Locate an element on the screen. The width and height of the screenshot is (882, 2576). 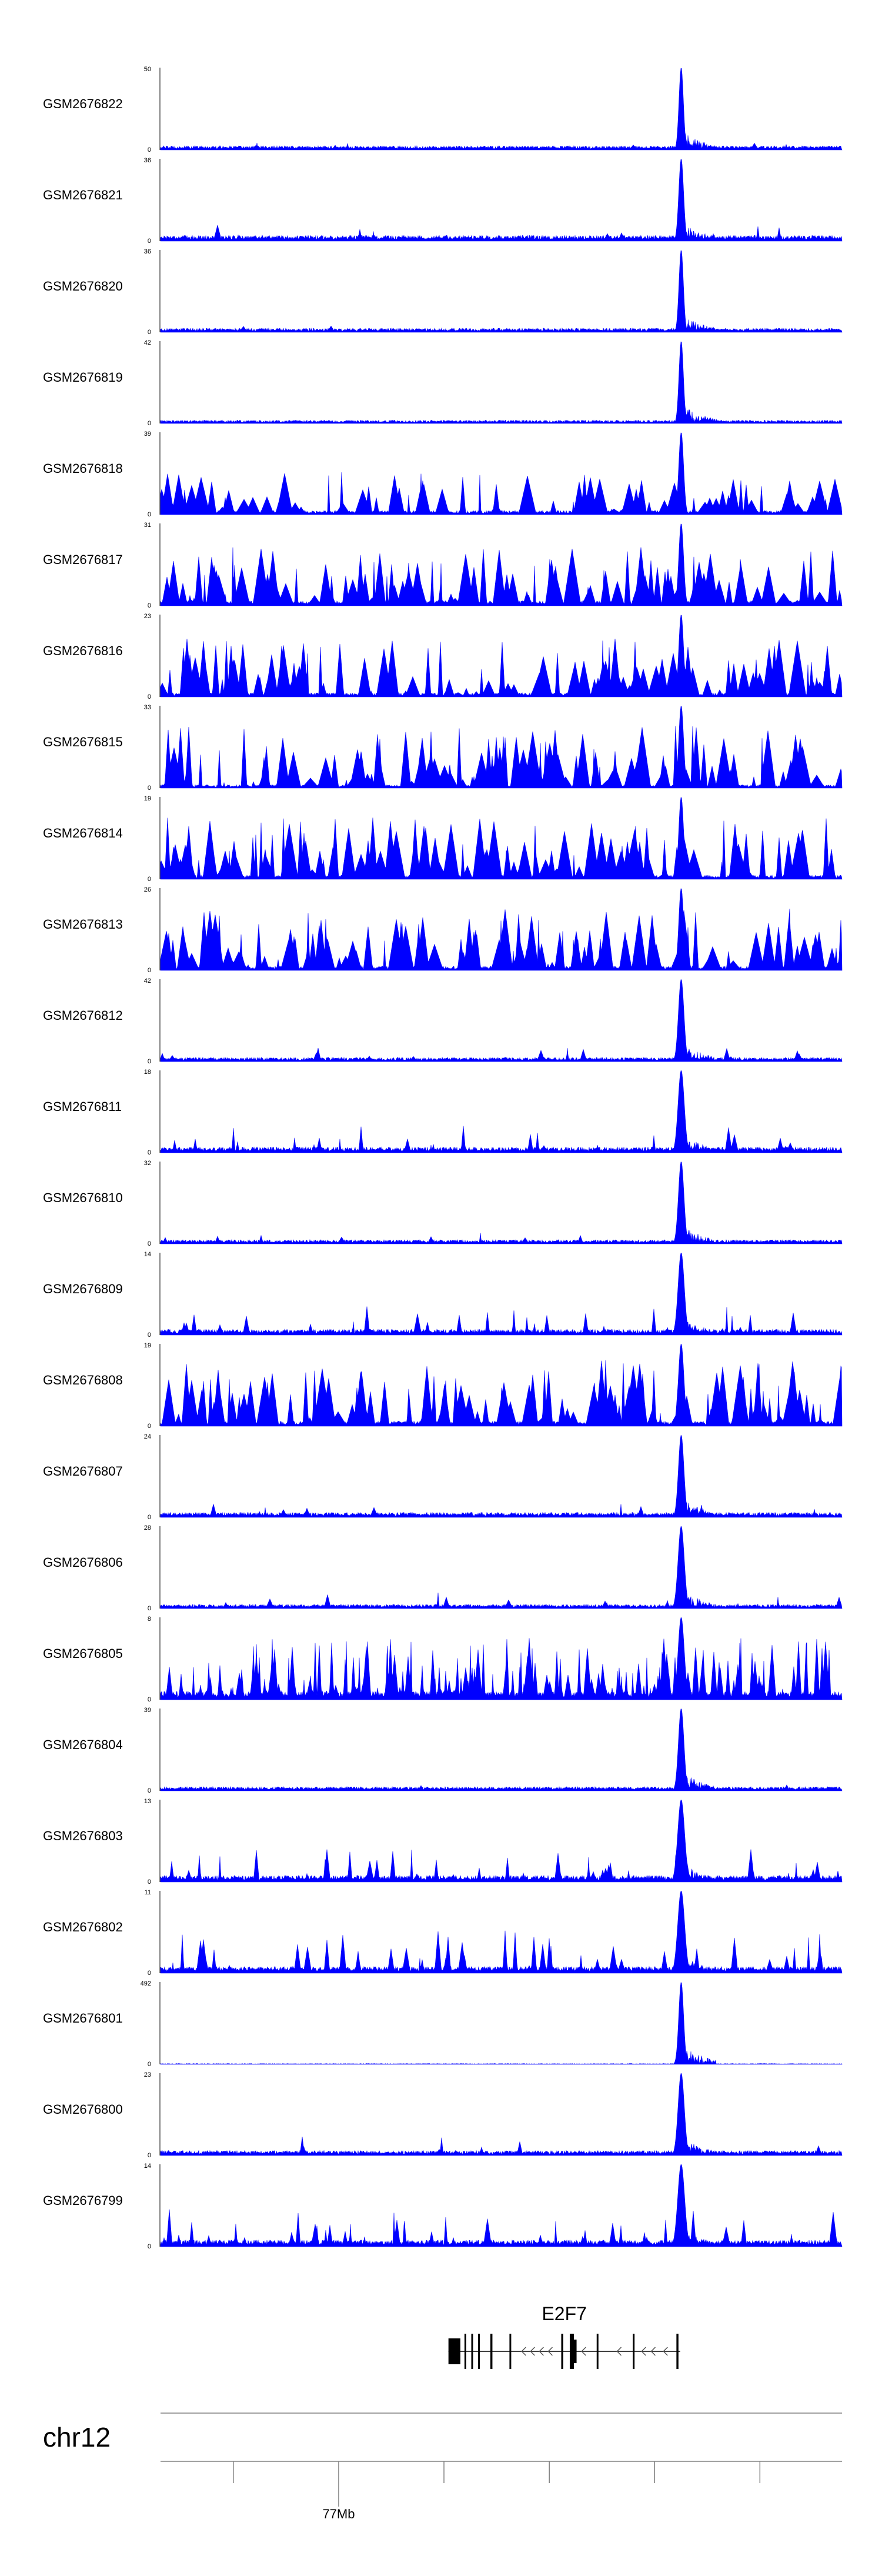
y-max-label: 32 is located at coordinates (147, 1163).